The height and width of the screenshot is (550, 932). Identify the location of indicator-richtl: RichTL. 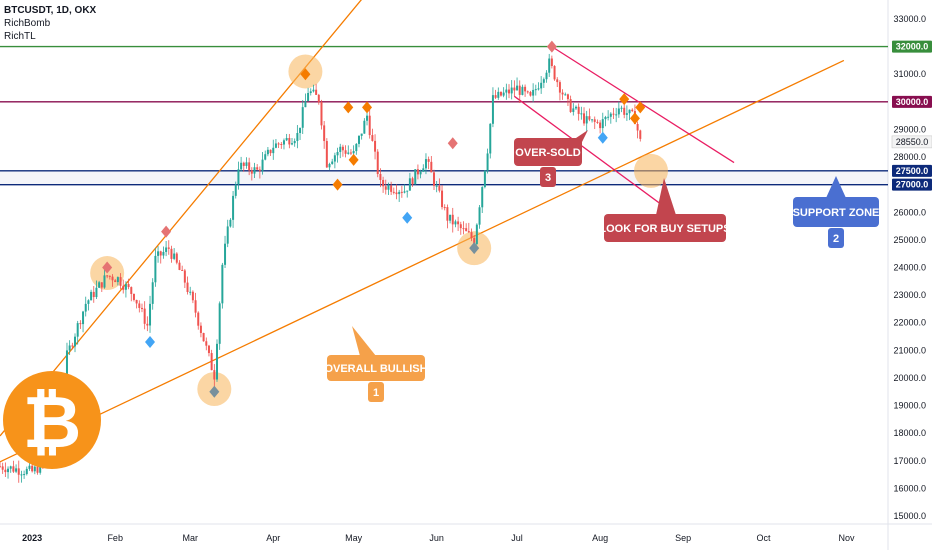
(20, 36).